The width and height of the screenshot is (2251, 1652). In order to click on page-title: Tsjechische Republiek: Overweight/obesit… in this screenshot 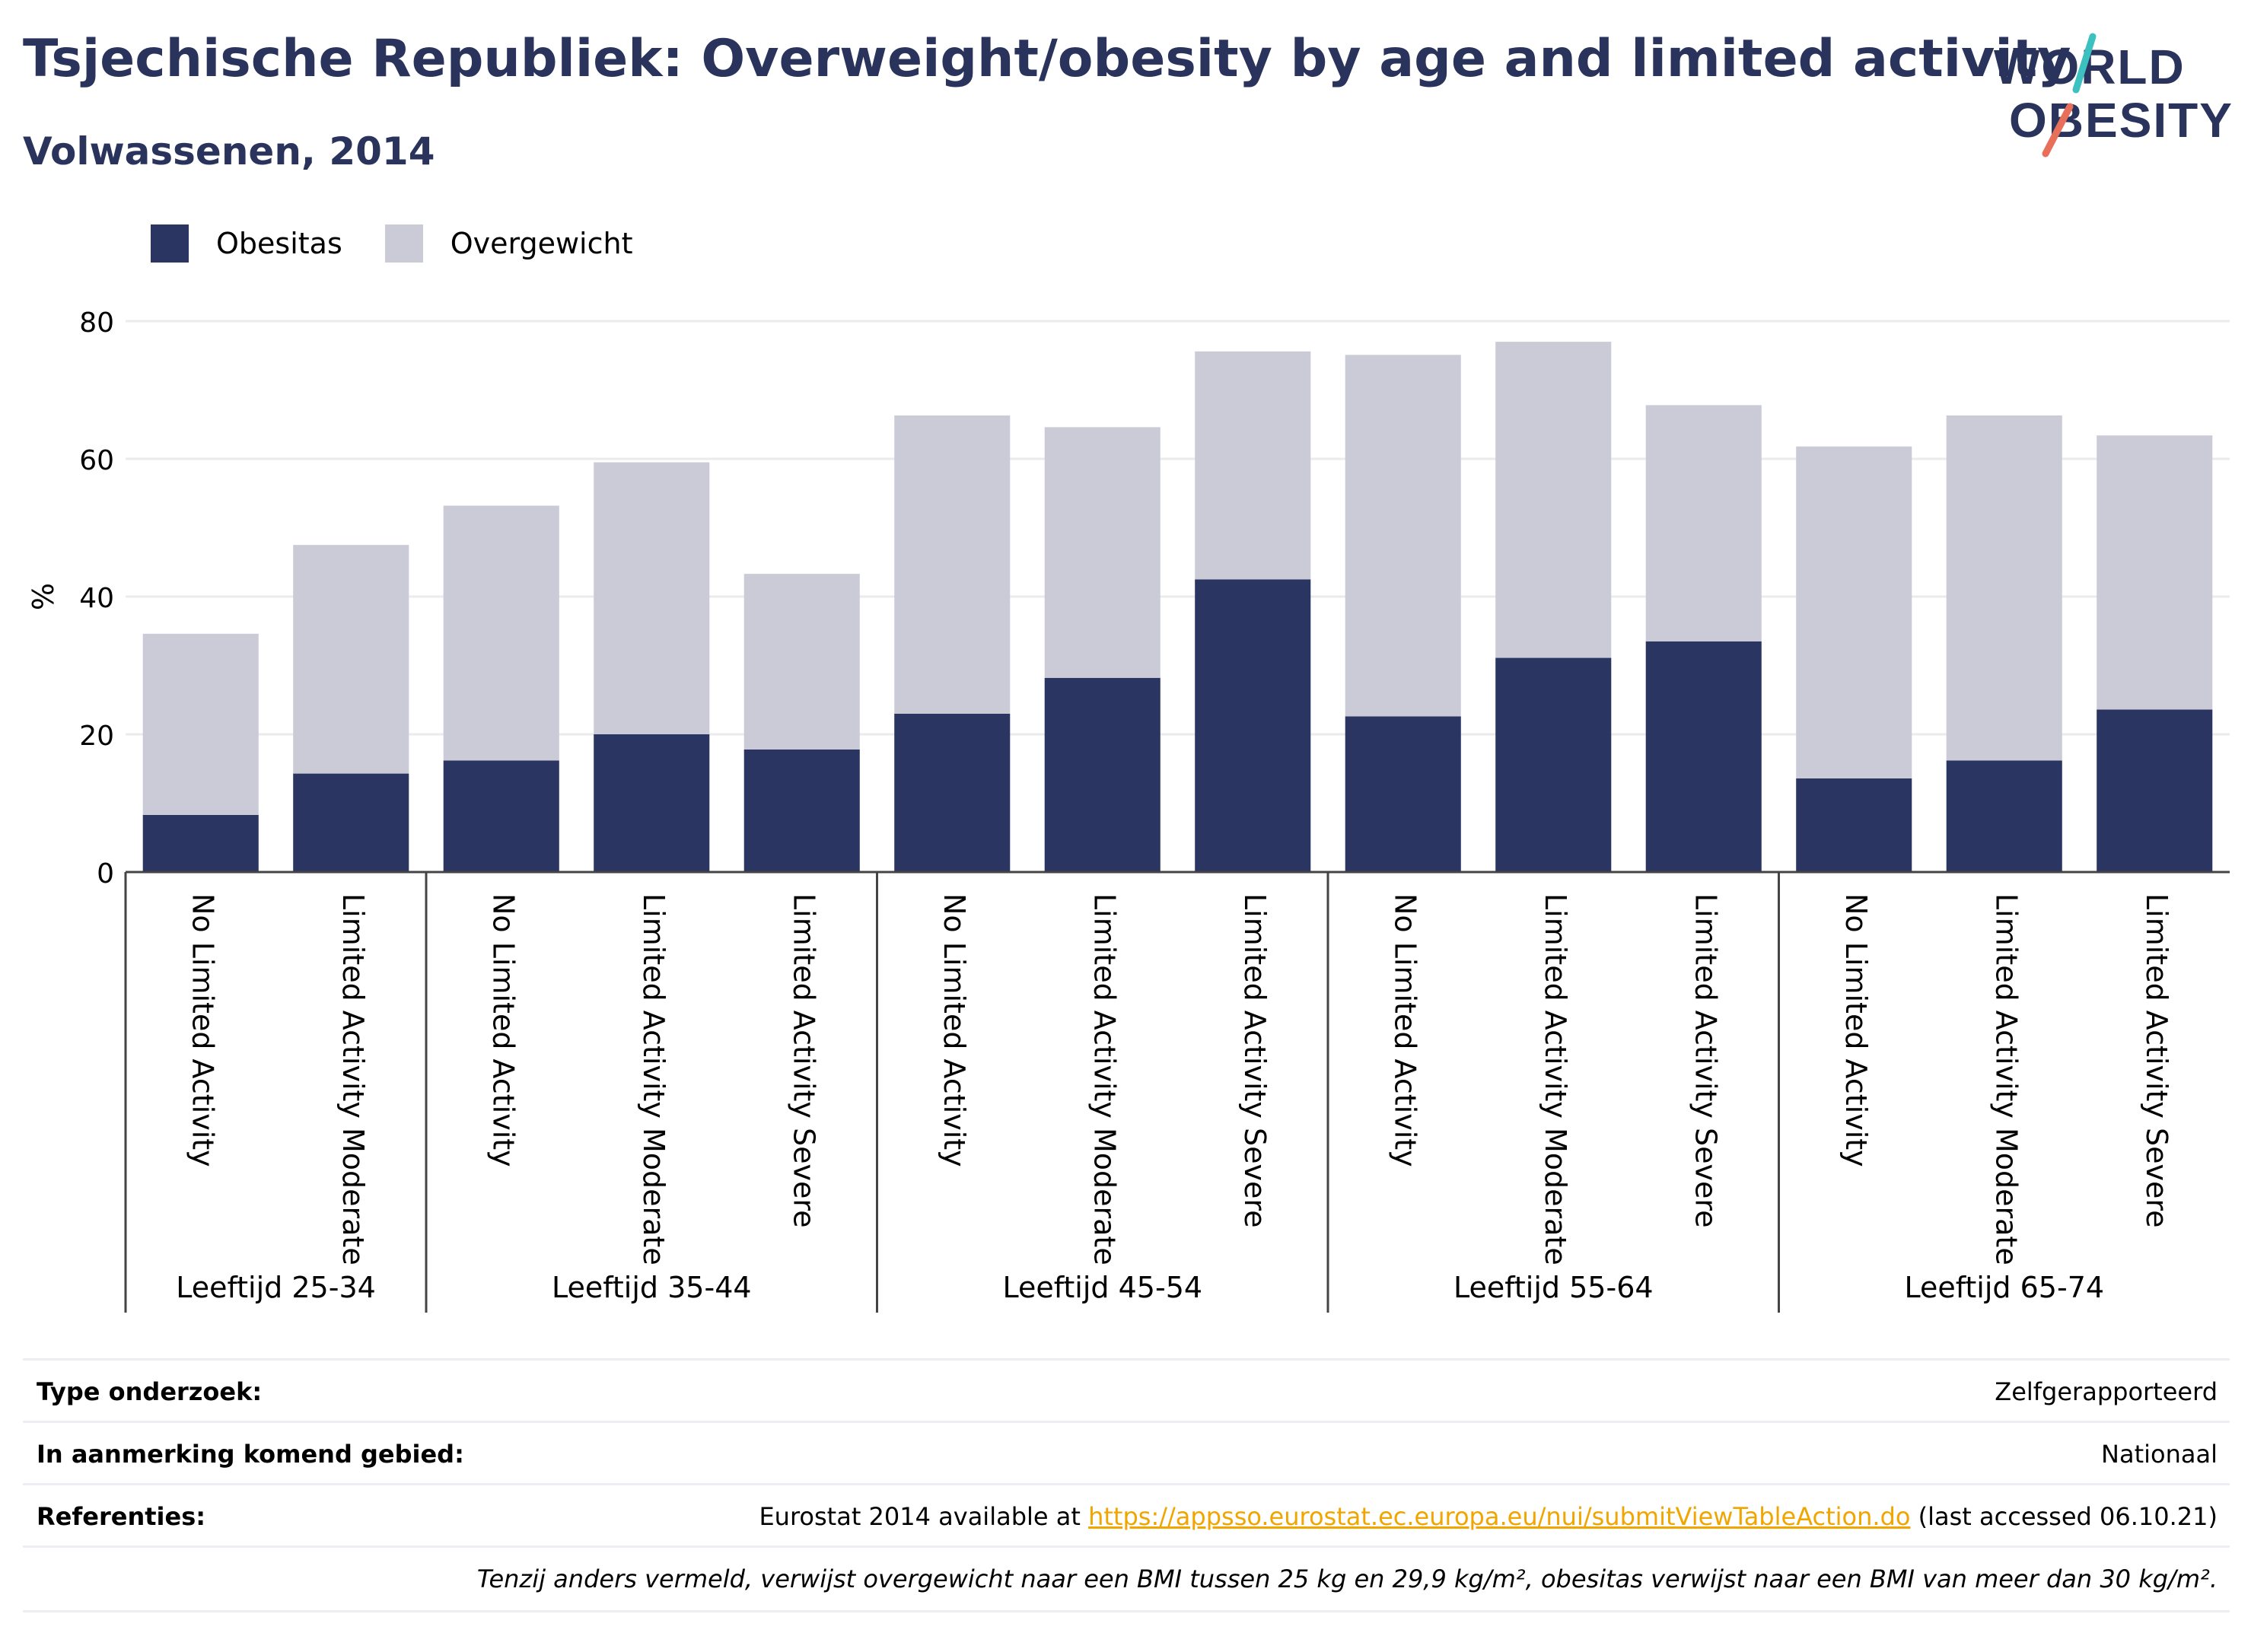, I will do `click(1047, 59)`.